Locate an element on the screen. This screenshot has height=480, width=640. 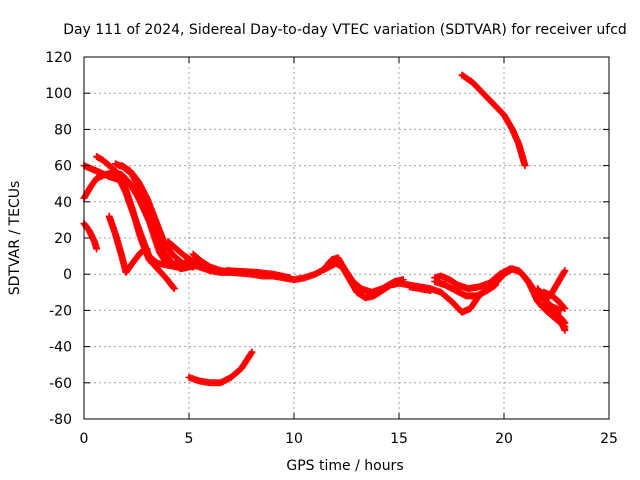
series-track-s is located at coordinates (555, 316).